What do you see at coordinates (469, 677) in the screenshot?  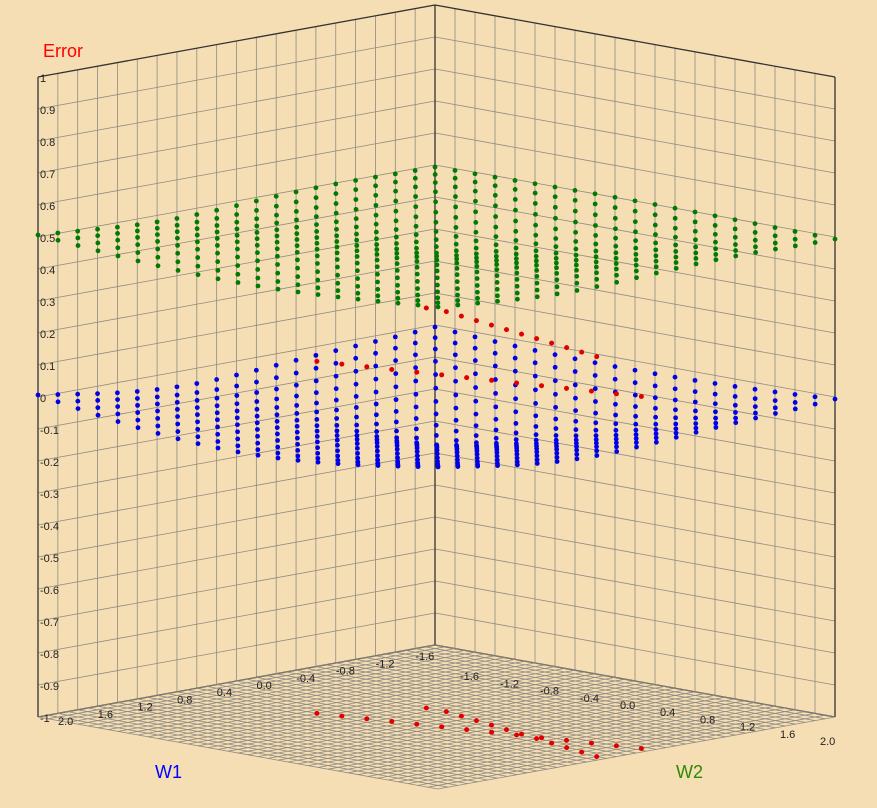 I see `w2-tick-label: -1.6` at bounding box center [469, 677].